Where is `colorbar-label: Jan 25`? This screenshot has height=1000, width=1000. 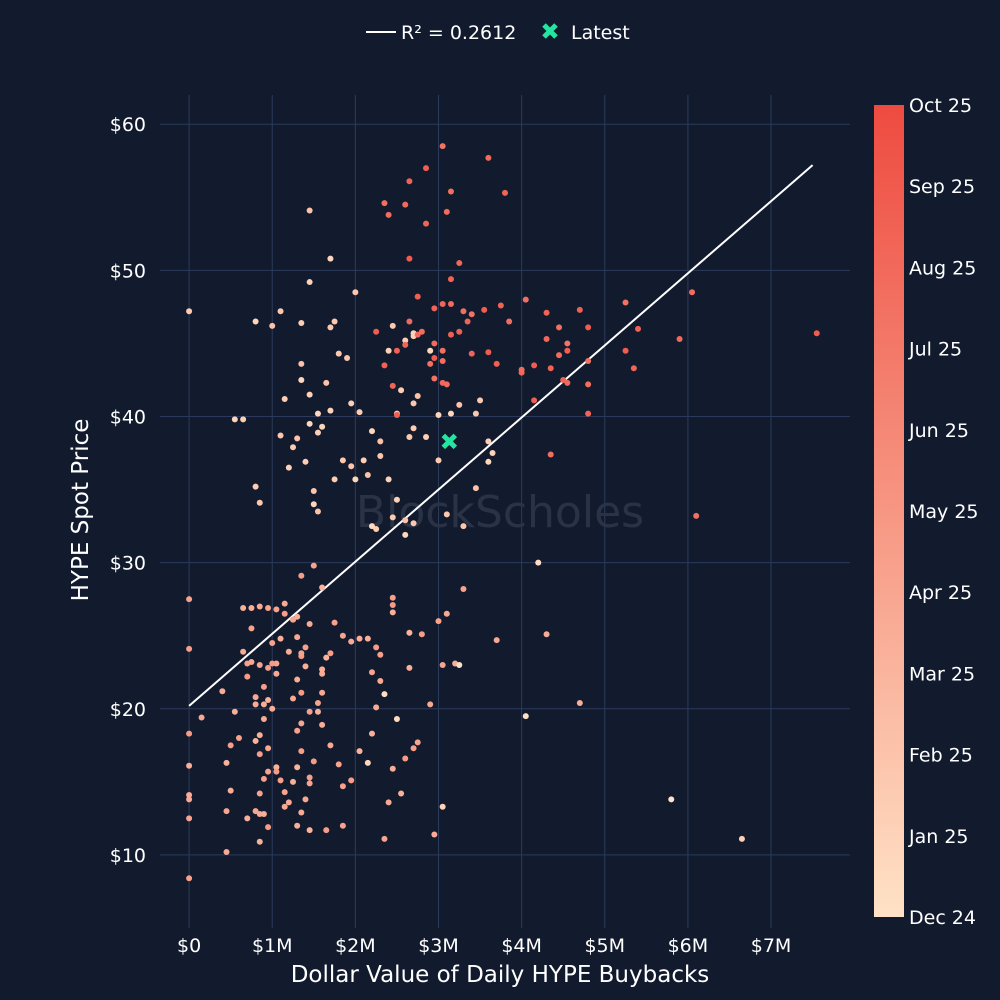 colorbar-label: Jan 25 is located at coordinates (938, 837).